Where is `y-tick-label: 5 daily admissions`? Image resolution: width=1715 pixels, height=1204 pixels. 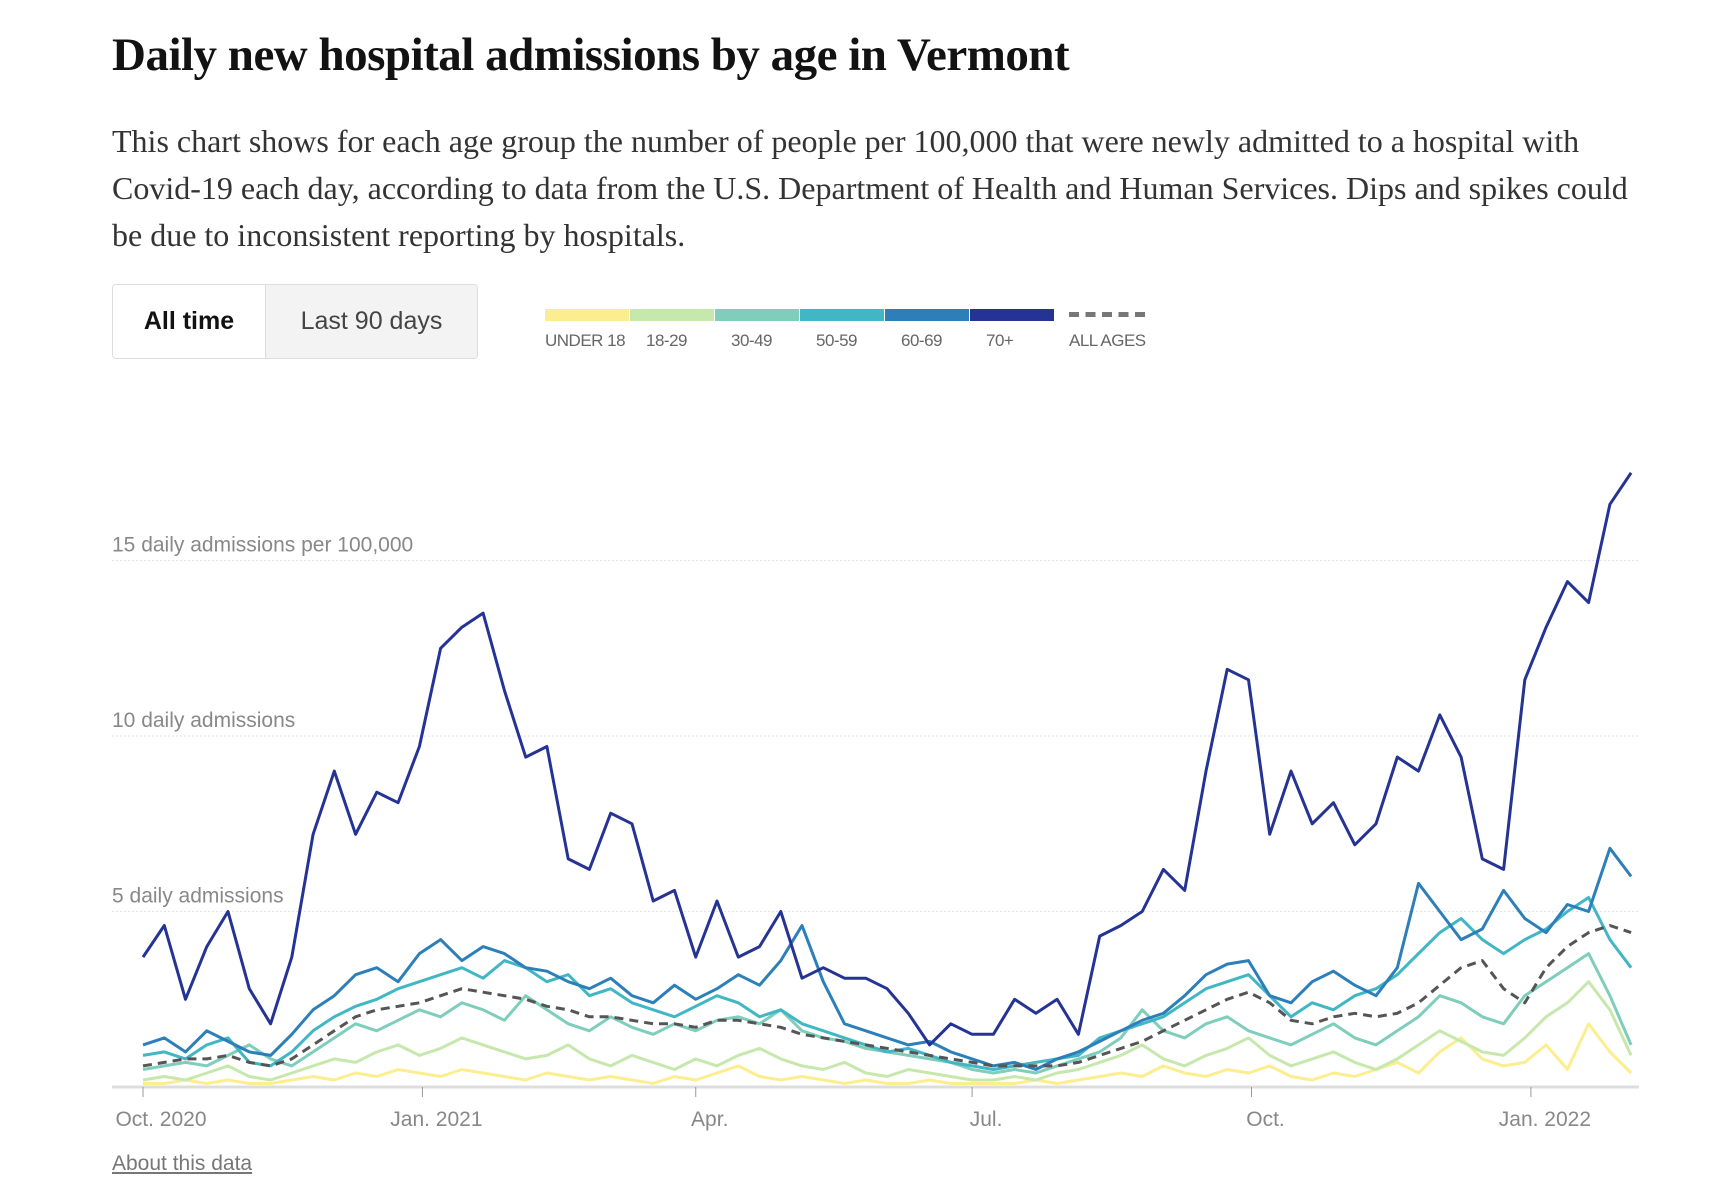
y-tick-label: 5 daily admissions is located at coordinates (198, 896).